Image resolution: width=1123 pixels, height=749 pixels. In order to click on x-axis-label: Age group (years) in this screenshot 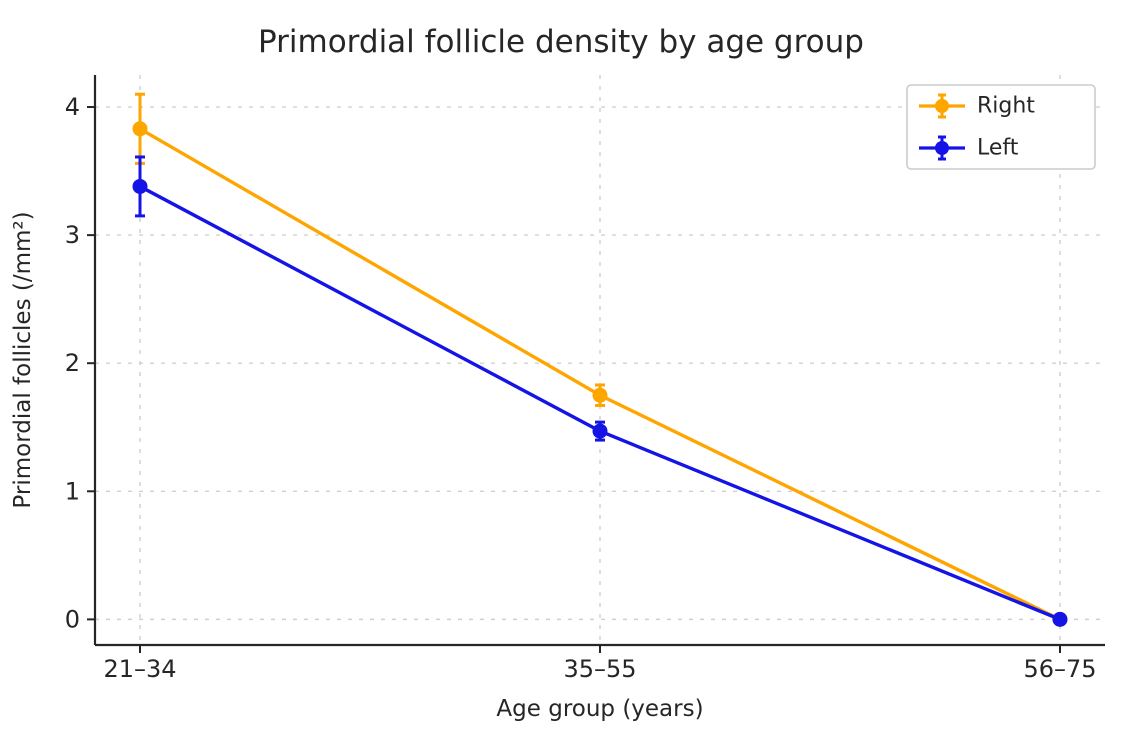, I will do `click(599, 709)`.